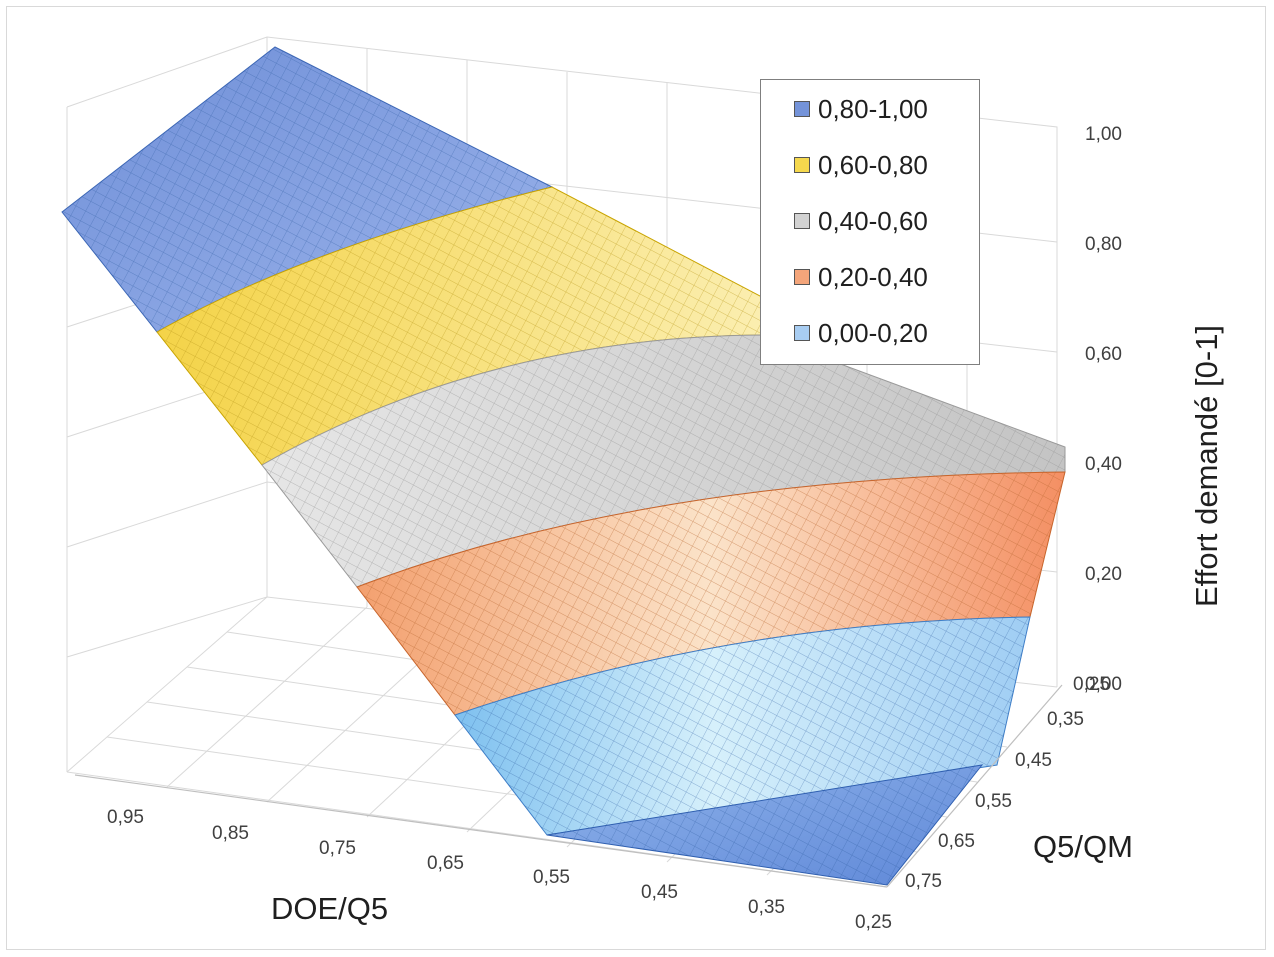  Describe the element at coordinates (873, 922) in the screenshot. I see `x-tick: 0,25` at that location.